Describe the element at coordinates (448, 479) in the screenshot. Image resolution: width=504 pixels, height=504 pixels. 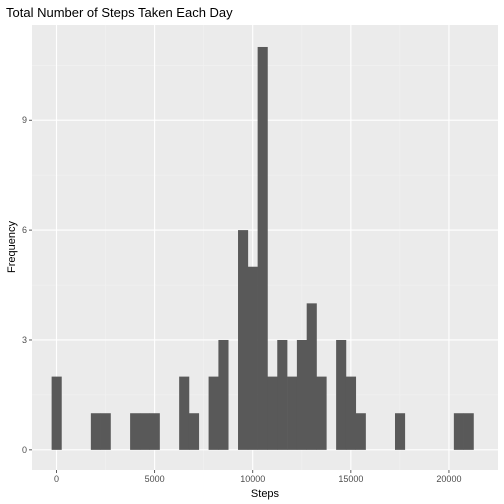
I see `x-tick-label: 20000` at that location.